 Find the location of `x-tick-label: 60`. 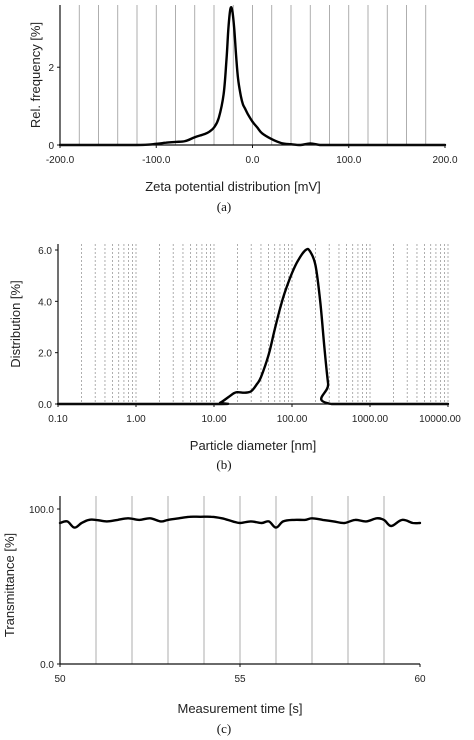

x-tick-label: 60 is located at coordinates (420, 679).